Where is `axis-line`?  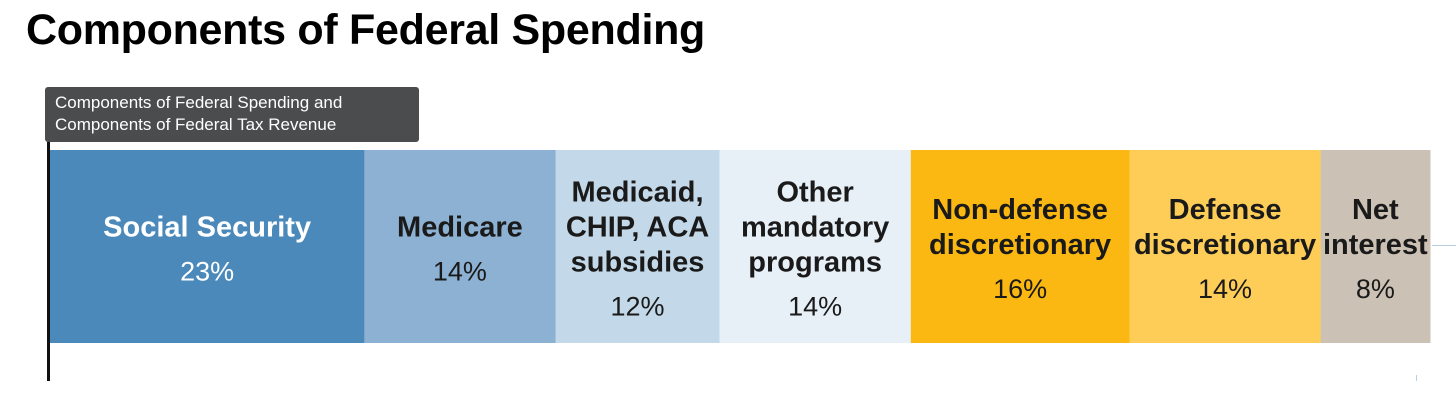 axis-line is located at coordinates (48, 261).